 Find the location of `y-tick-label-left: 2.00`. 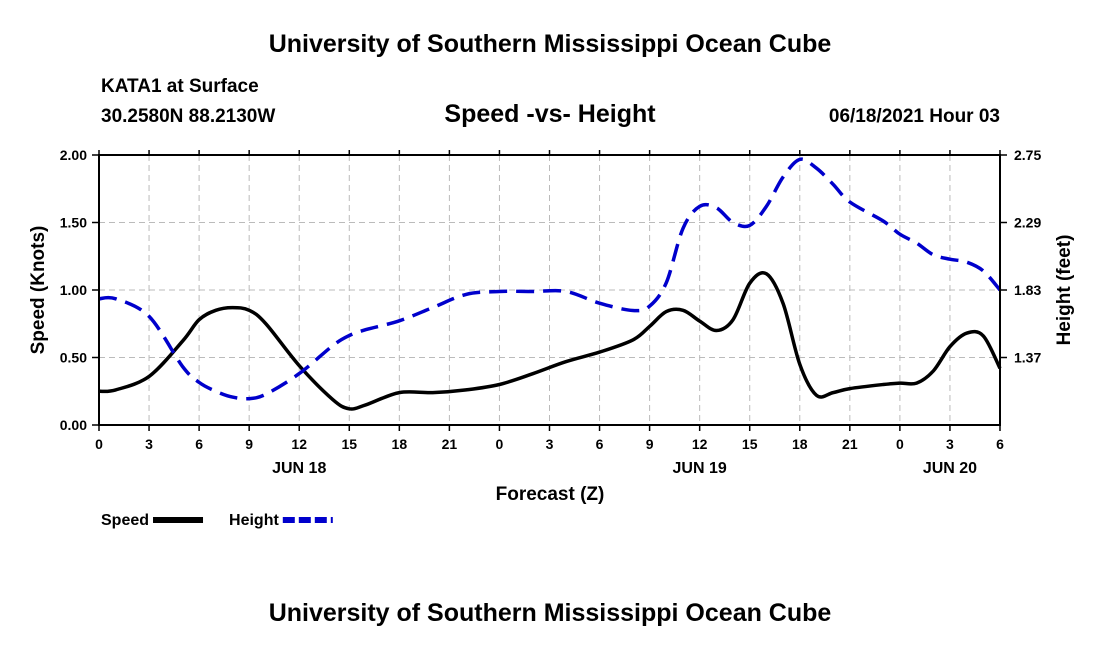

y-tick-label-left: 2.00 is located at coordinates (73, 155).